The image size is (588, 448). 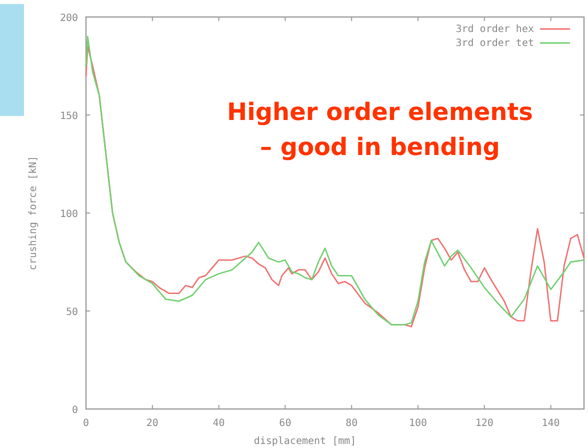 What do you see at coordinates (69, 214) in the screenshot?
I see `y-tick-label: 100` at bounding box center [69, 214].